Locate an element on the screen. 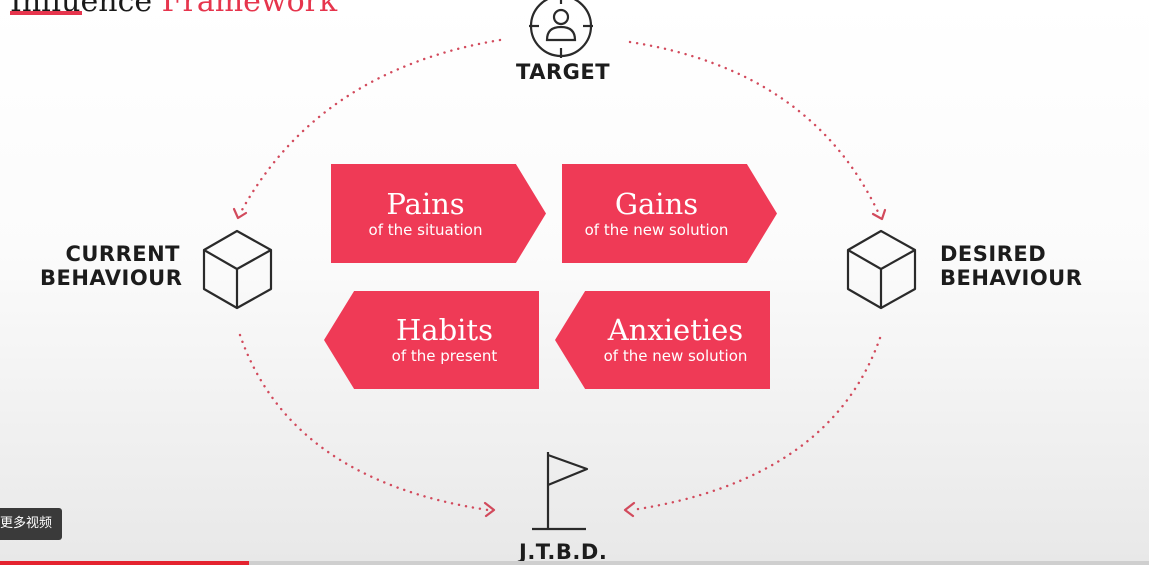 The width and height of the screenshot is (1149, 565). pains-card: Pains of the situation is located at coordinates (438, 213).